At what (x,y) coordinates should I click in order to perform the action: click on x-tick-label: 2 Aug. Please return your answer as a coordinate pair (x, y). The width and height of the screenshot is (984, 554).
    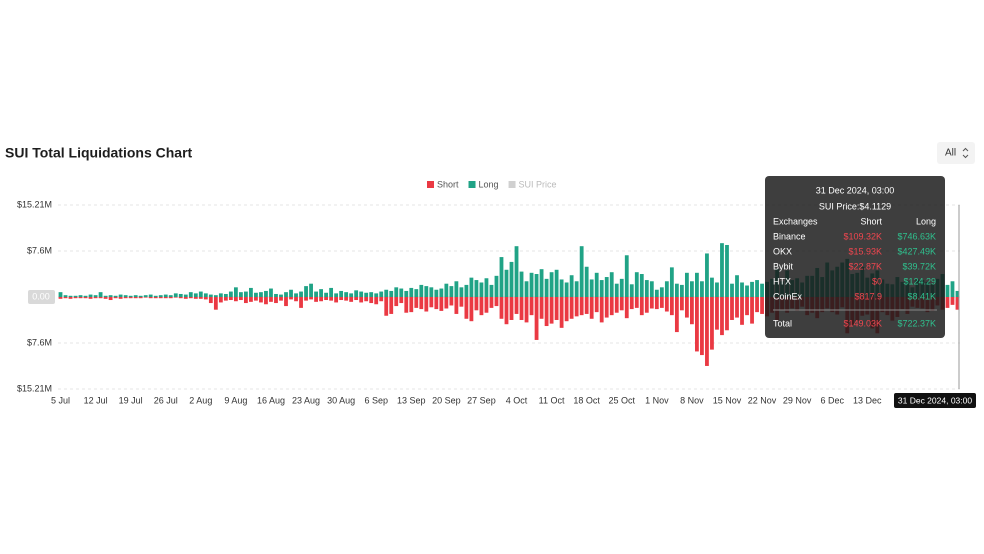
    Looking at the image, I should click on (200, 400).